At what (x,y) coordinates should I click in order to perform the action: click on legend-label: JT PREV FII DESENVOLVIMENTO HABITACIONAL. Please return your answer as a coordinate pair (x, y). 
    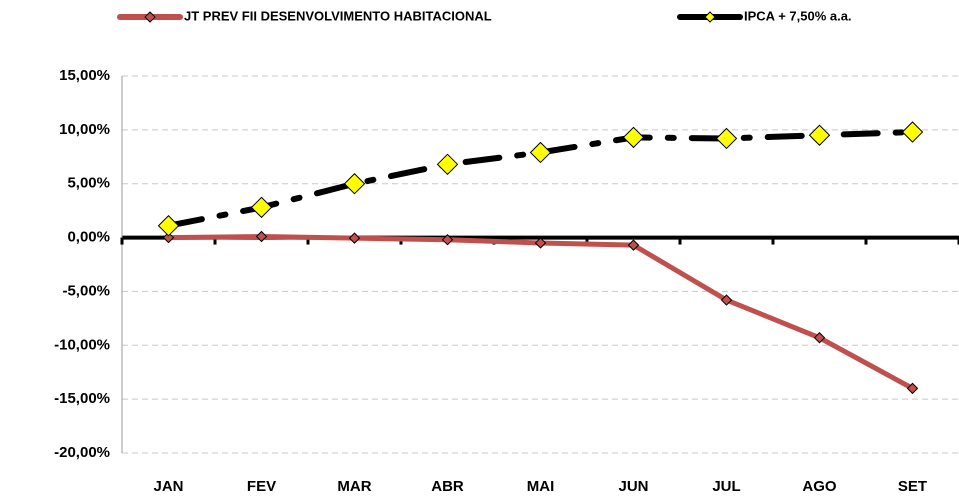
    Looking at the image, I should click on (338, 15).